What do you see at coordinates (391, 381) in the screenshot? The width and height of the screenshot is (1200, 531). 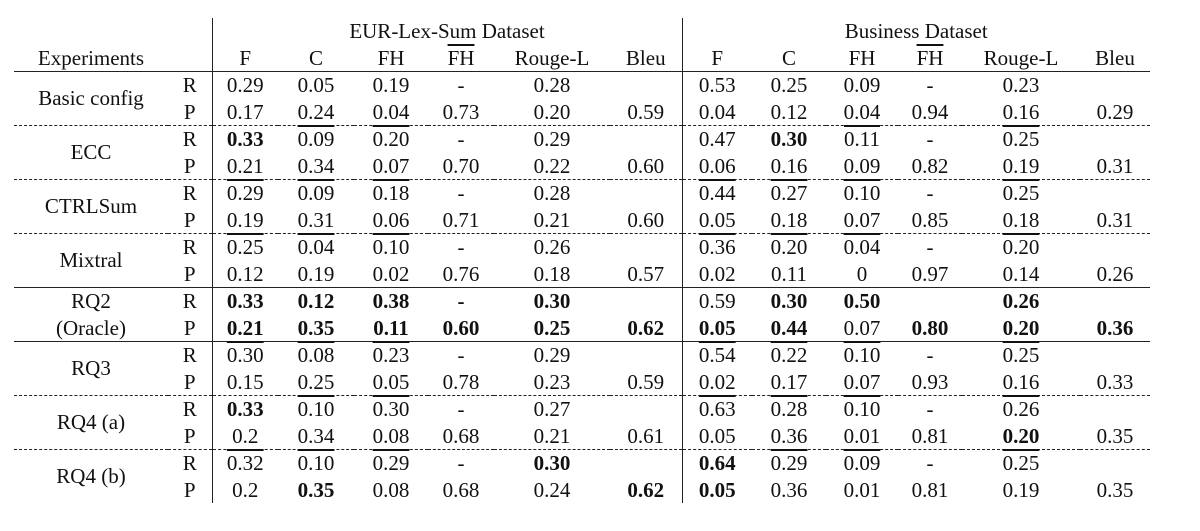 I see `eur-lex-fh-value: 0.05` at bounding box center [391, 381].